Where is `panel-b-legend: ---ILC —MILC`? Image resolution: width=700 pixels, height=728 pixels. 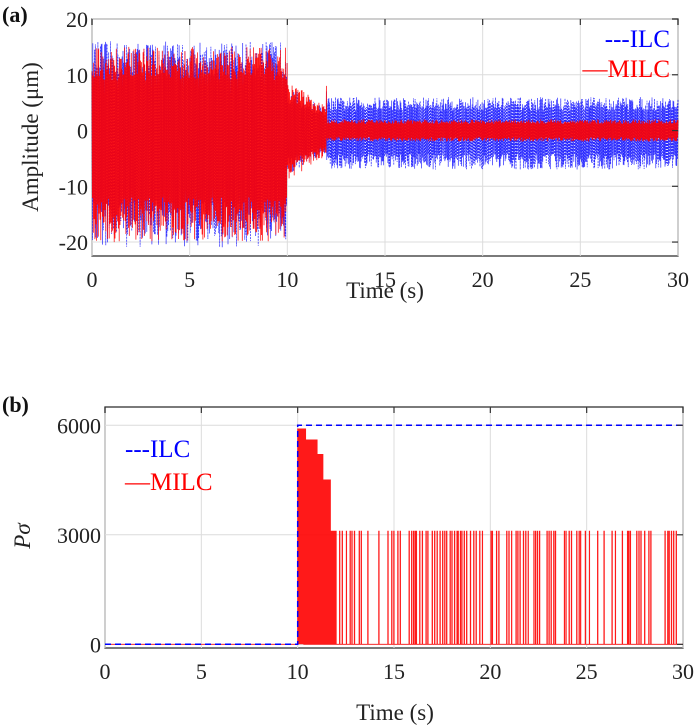 panel-b-legend: ---ILC —MILC is located at coordinates (168, 466).